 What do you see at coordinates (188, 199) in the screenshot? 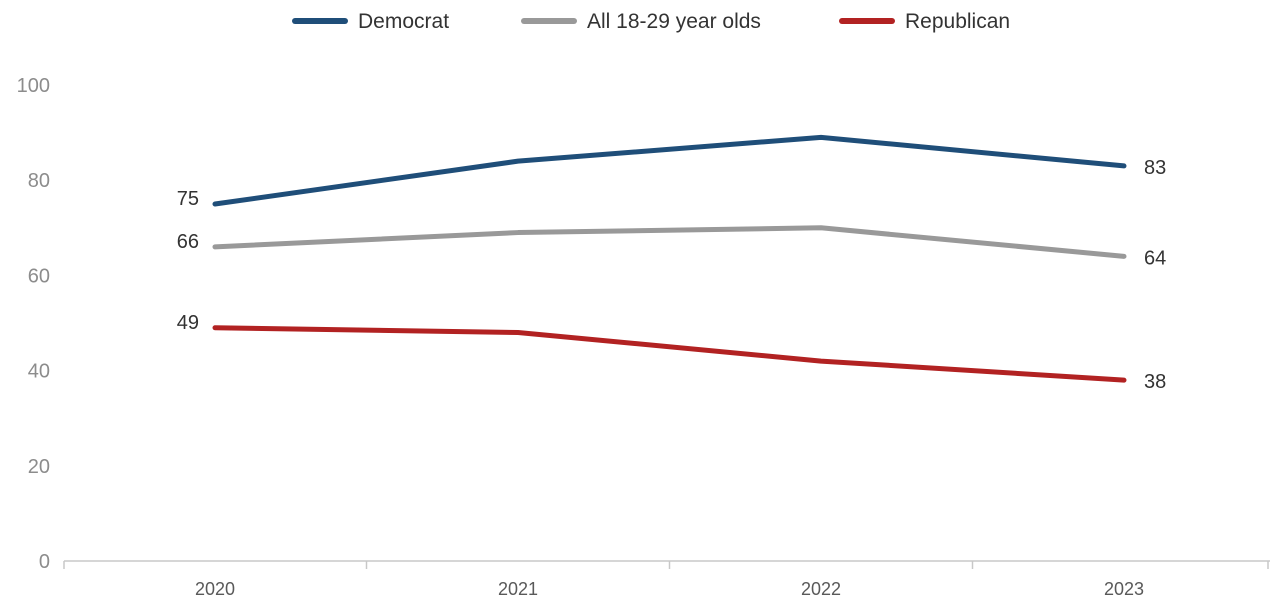
I see `data-label-democrat: 75` at bounding box center [188, 199].